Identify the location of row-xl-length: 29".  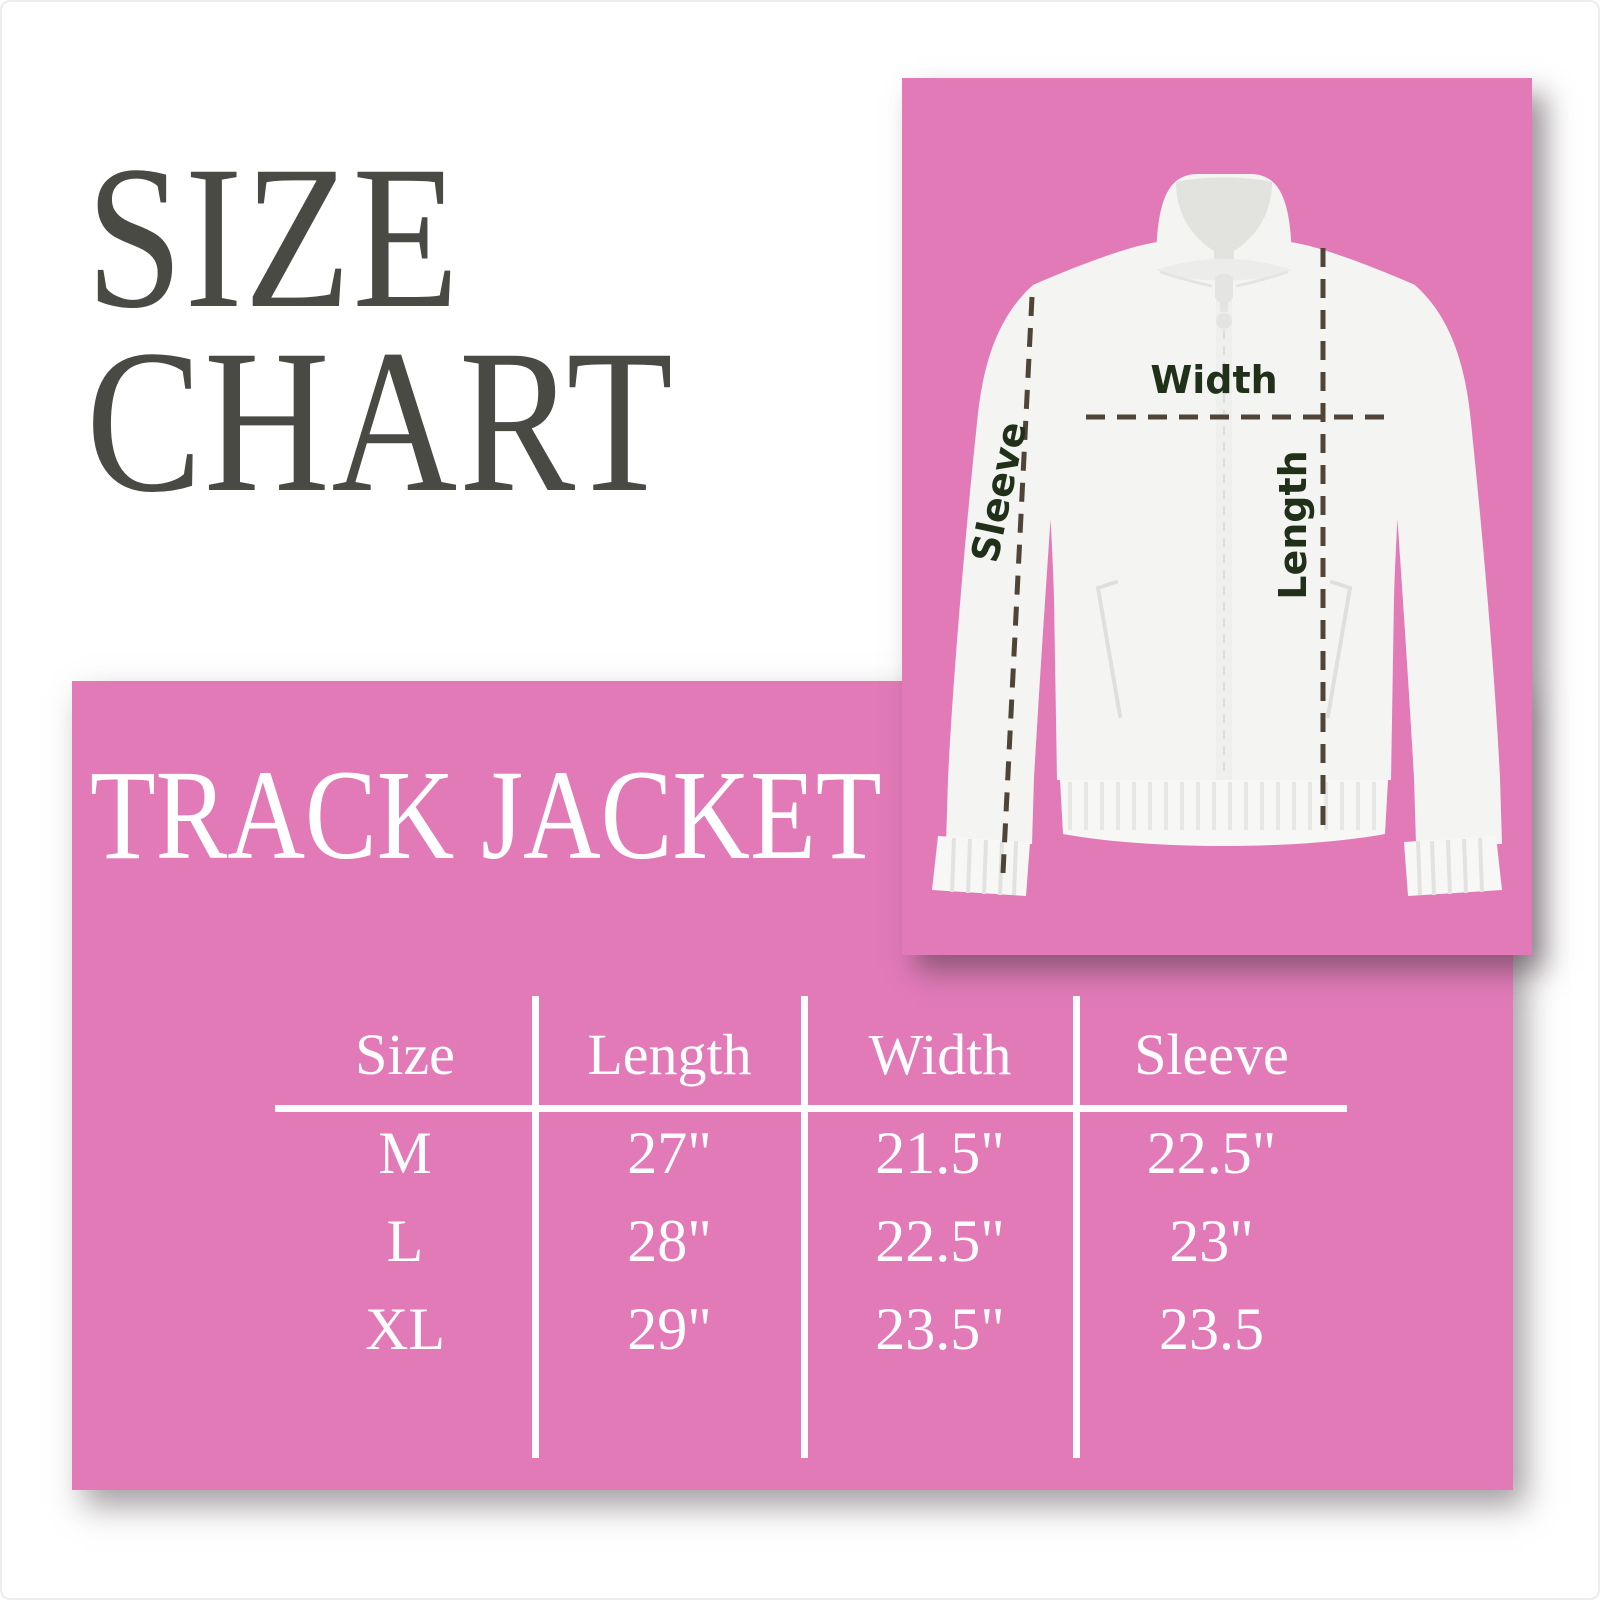
(669, 1329).